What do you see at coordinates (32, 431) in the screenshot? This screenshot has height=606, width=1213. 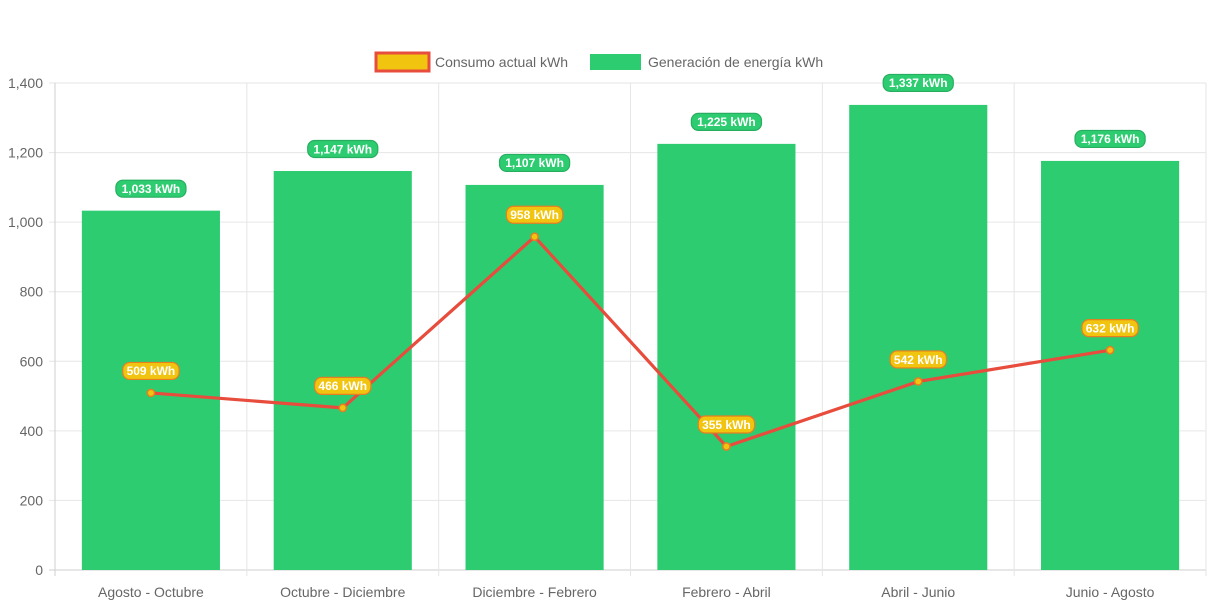 I see `y-tick-label: 400` at bounding box center [32, 431].